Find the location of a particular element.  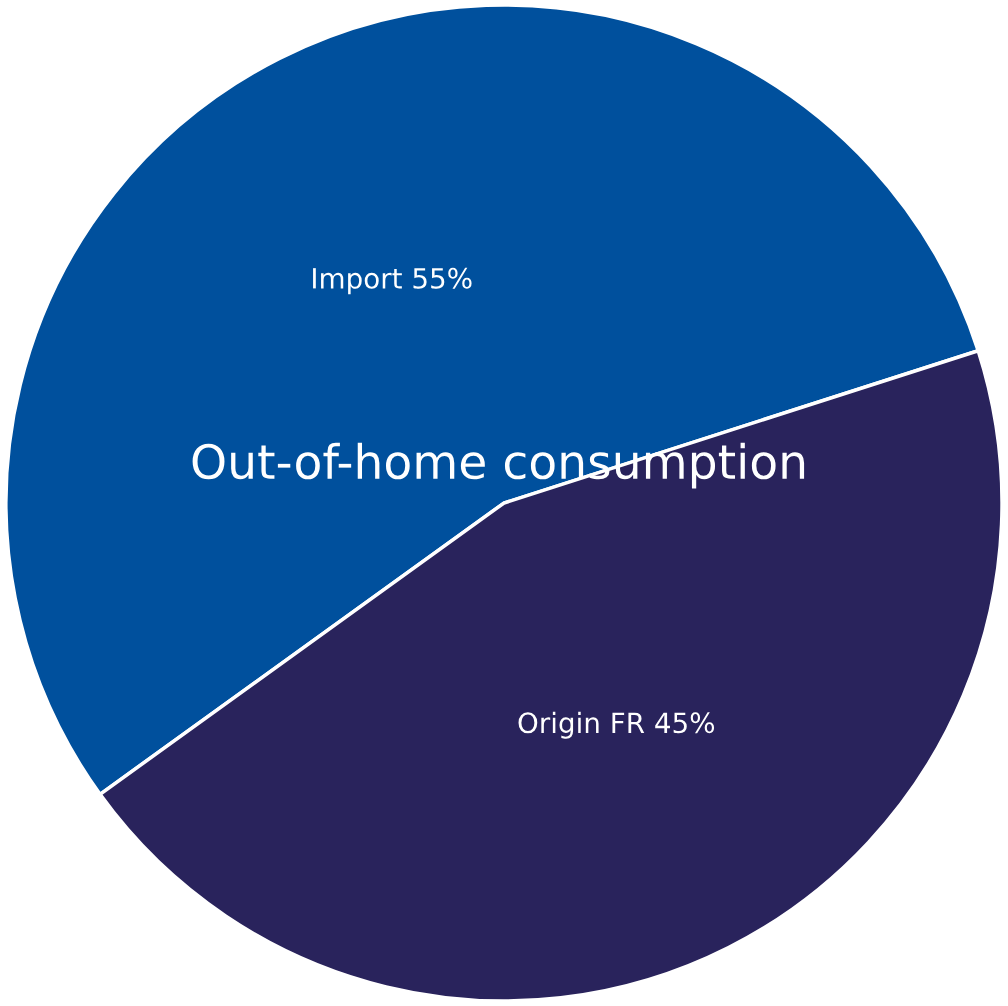

slice-label: Origin FR 45% is located at coordinates (616, 725).